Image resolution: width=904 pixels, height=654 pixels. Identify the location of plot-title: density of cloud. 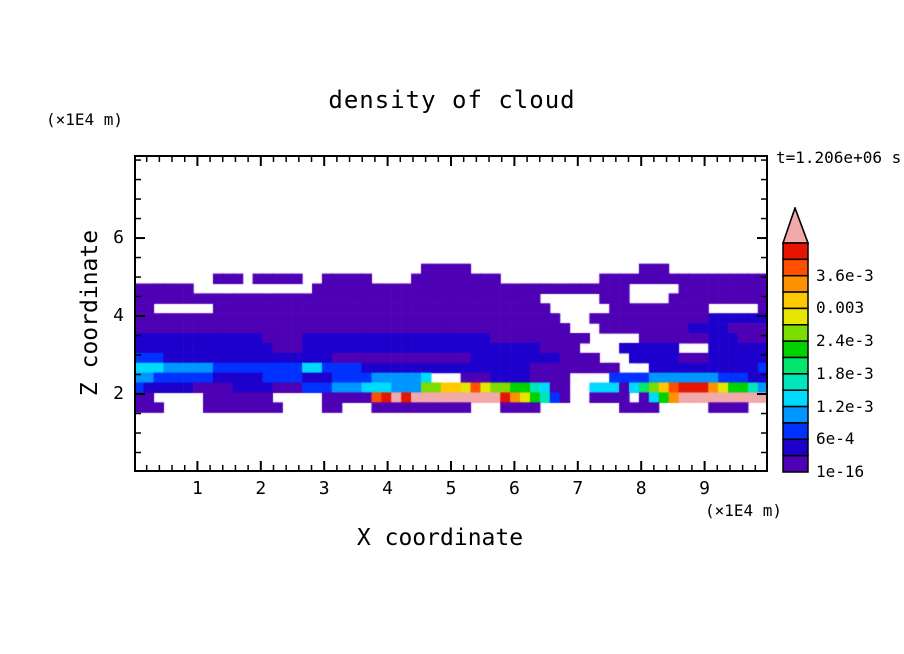
(452, 100).